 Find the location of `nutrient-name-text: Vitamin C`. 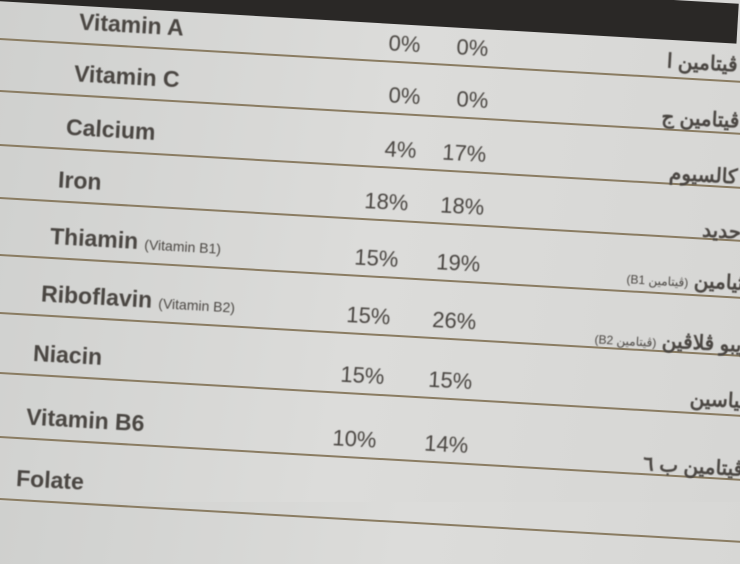

nutrient-name-text: Vitamin C is located at coordinates (127, 76).